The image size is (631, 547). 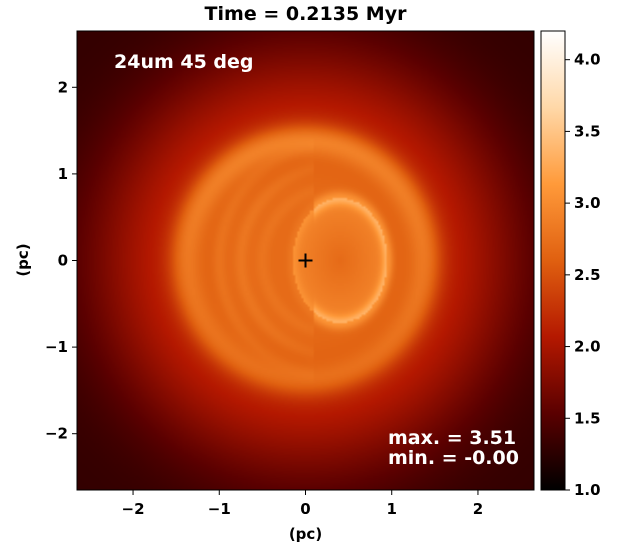 I want to click on colorbar-ticks: 1.0 1.5 2.0 2.5 3.0 3.5 4.0, so click(x=583, y=275).